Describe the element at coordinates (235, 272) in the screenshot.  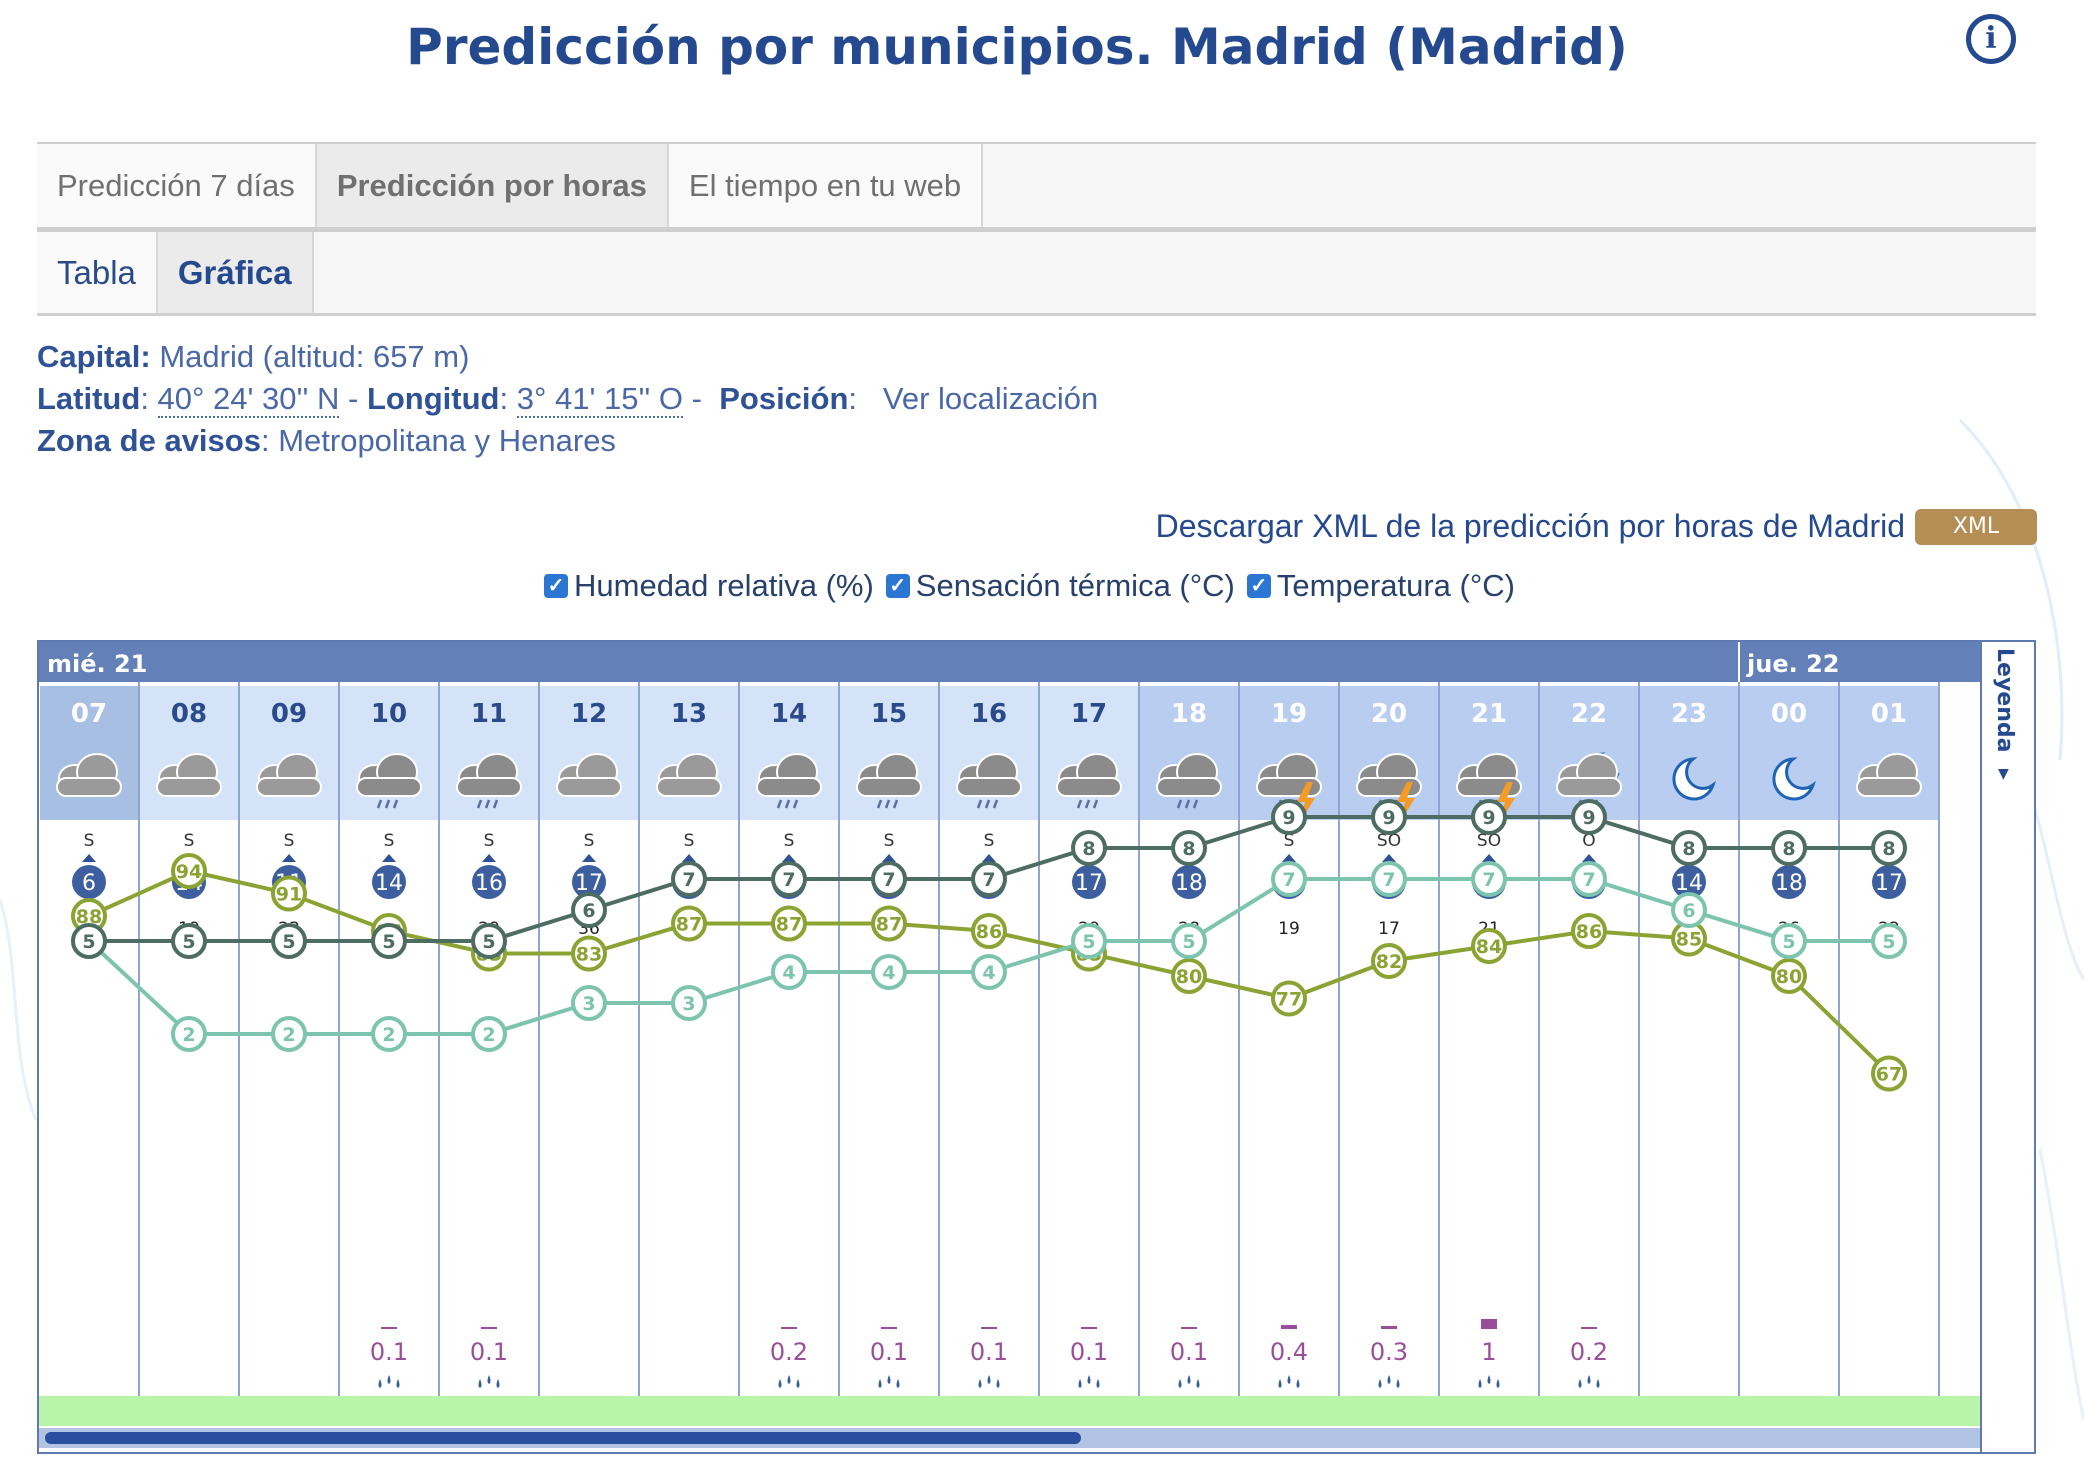
I see `tab-grafica: Gráfica` at that location.